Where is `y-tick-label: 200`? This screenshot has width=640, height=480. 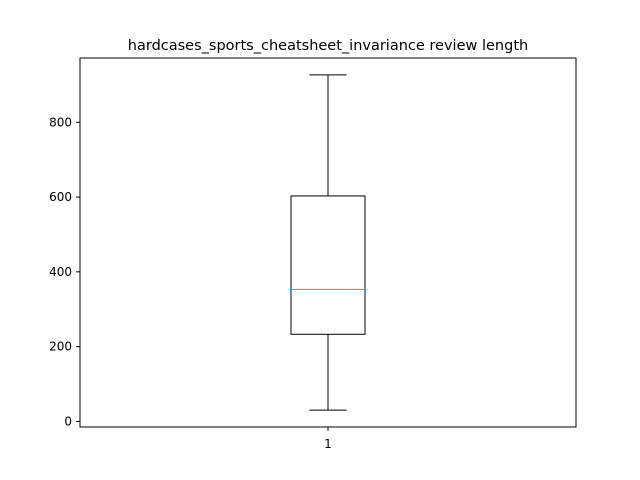
y-tick-label: 200 is located at coordinates (60, 347).